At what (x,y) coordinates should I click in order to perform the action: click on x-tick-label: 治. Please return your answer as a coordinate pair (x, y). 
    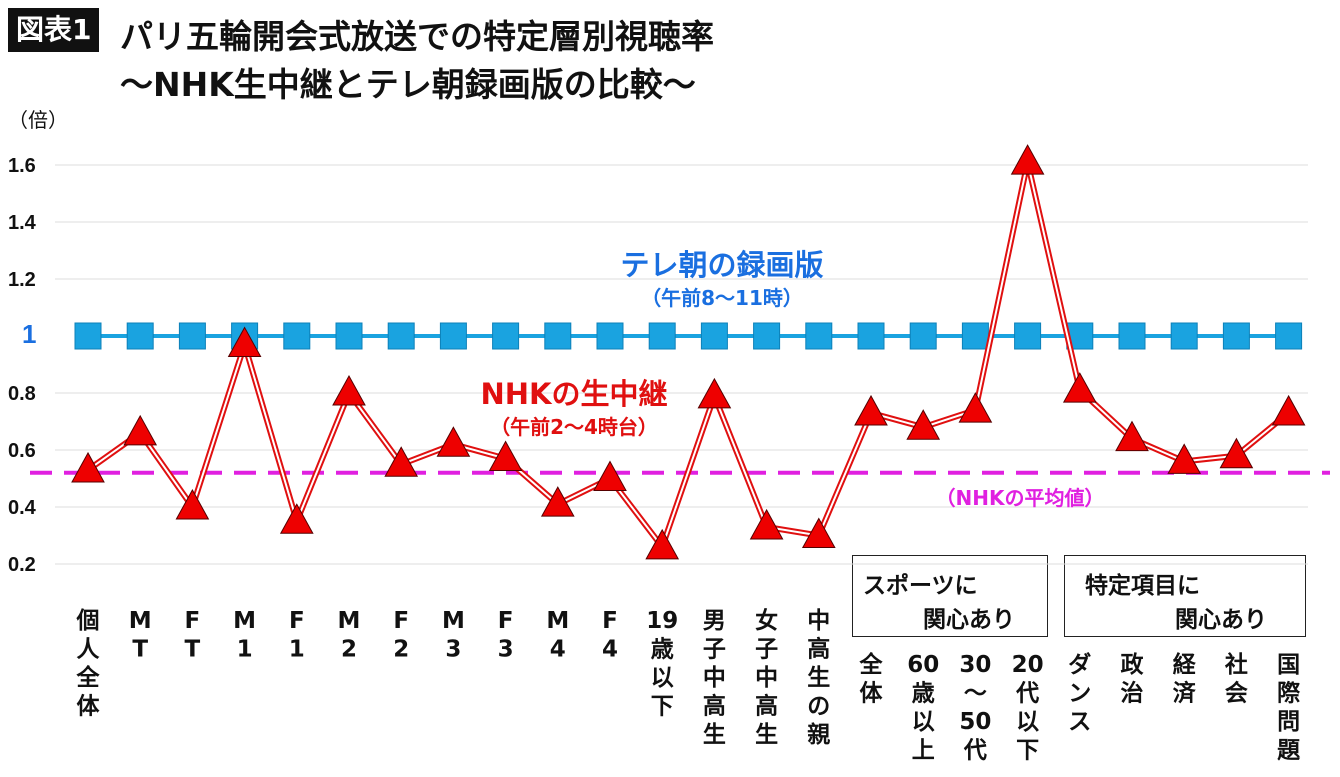
    Looking at the image, I should click on (1132, 693).